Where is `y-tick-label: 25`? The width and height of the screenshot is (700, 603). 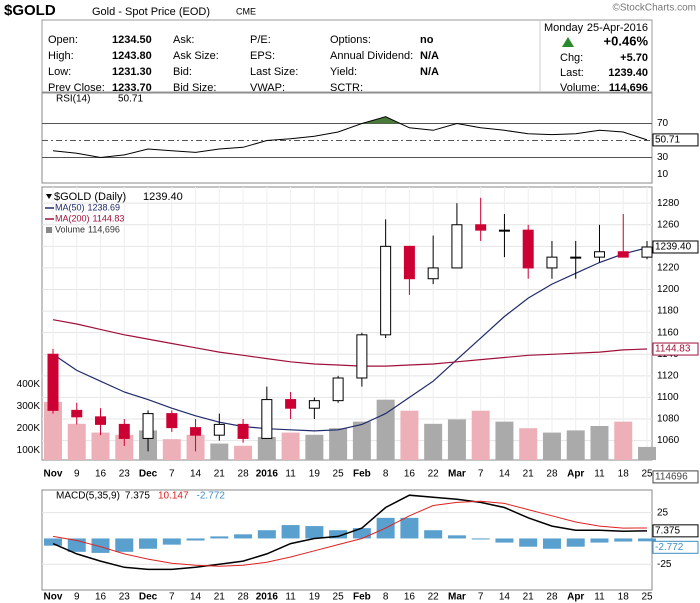 y-tick-label: 25 is located at coordinates (663, 512).